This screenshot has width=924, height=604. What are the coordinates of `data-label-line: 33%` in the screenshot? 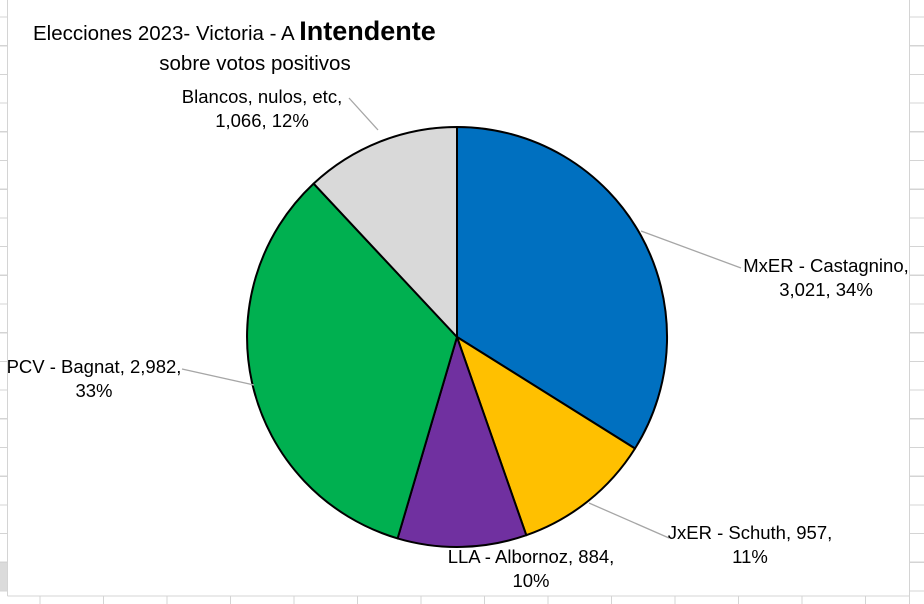 It's located at (94, 390).